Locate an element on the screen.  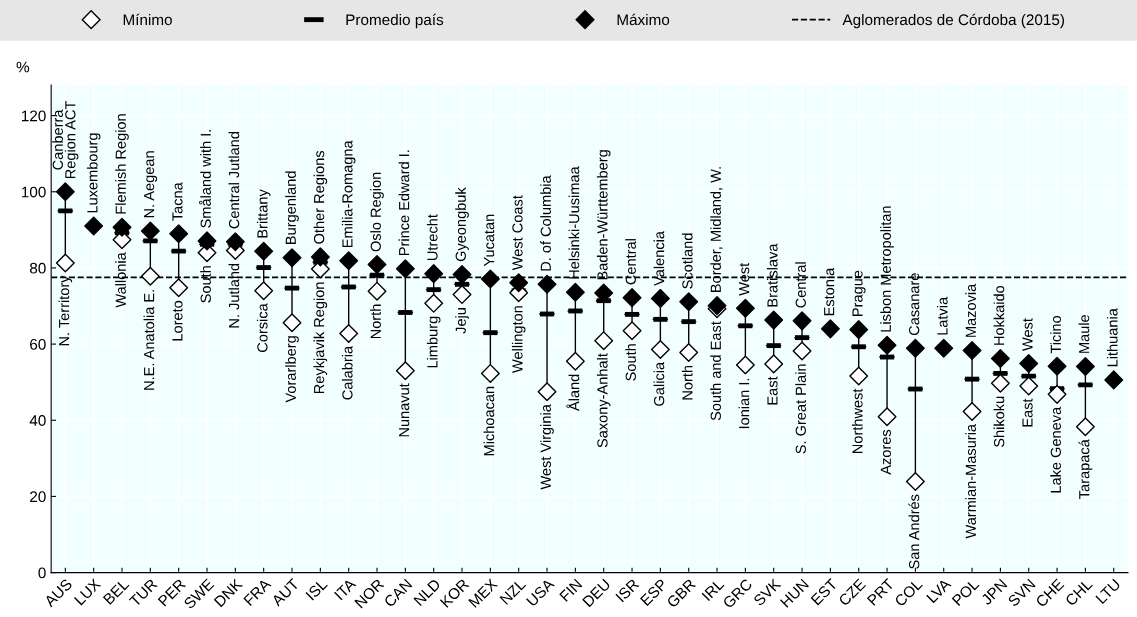
x-tick-label: ISR is located at coordinates (627, 590).